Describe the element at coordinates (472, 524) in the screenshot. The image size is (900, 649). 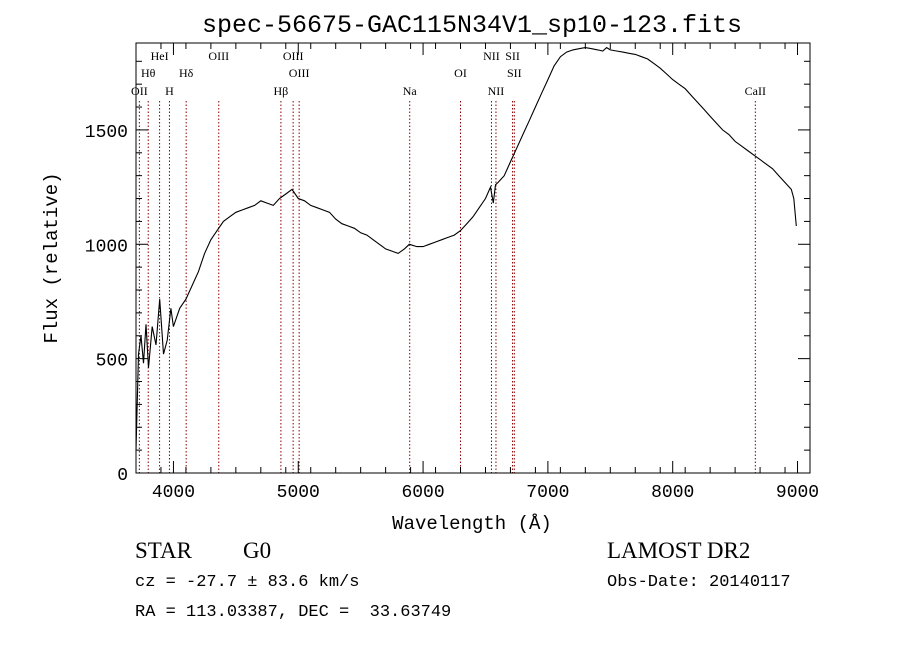
I see `x-axis-label: Wavelength (Å)` at that location.